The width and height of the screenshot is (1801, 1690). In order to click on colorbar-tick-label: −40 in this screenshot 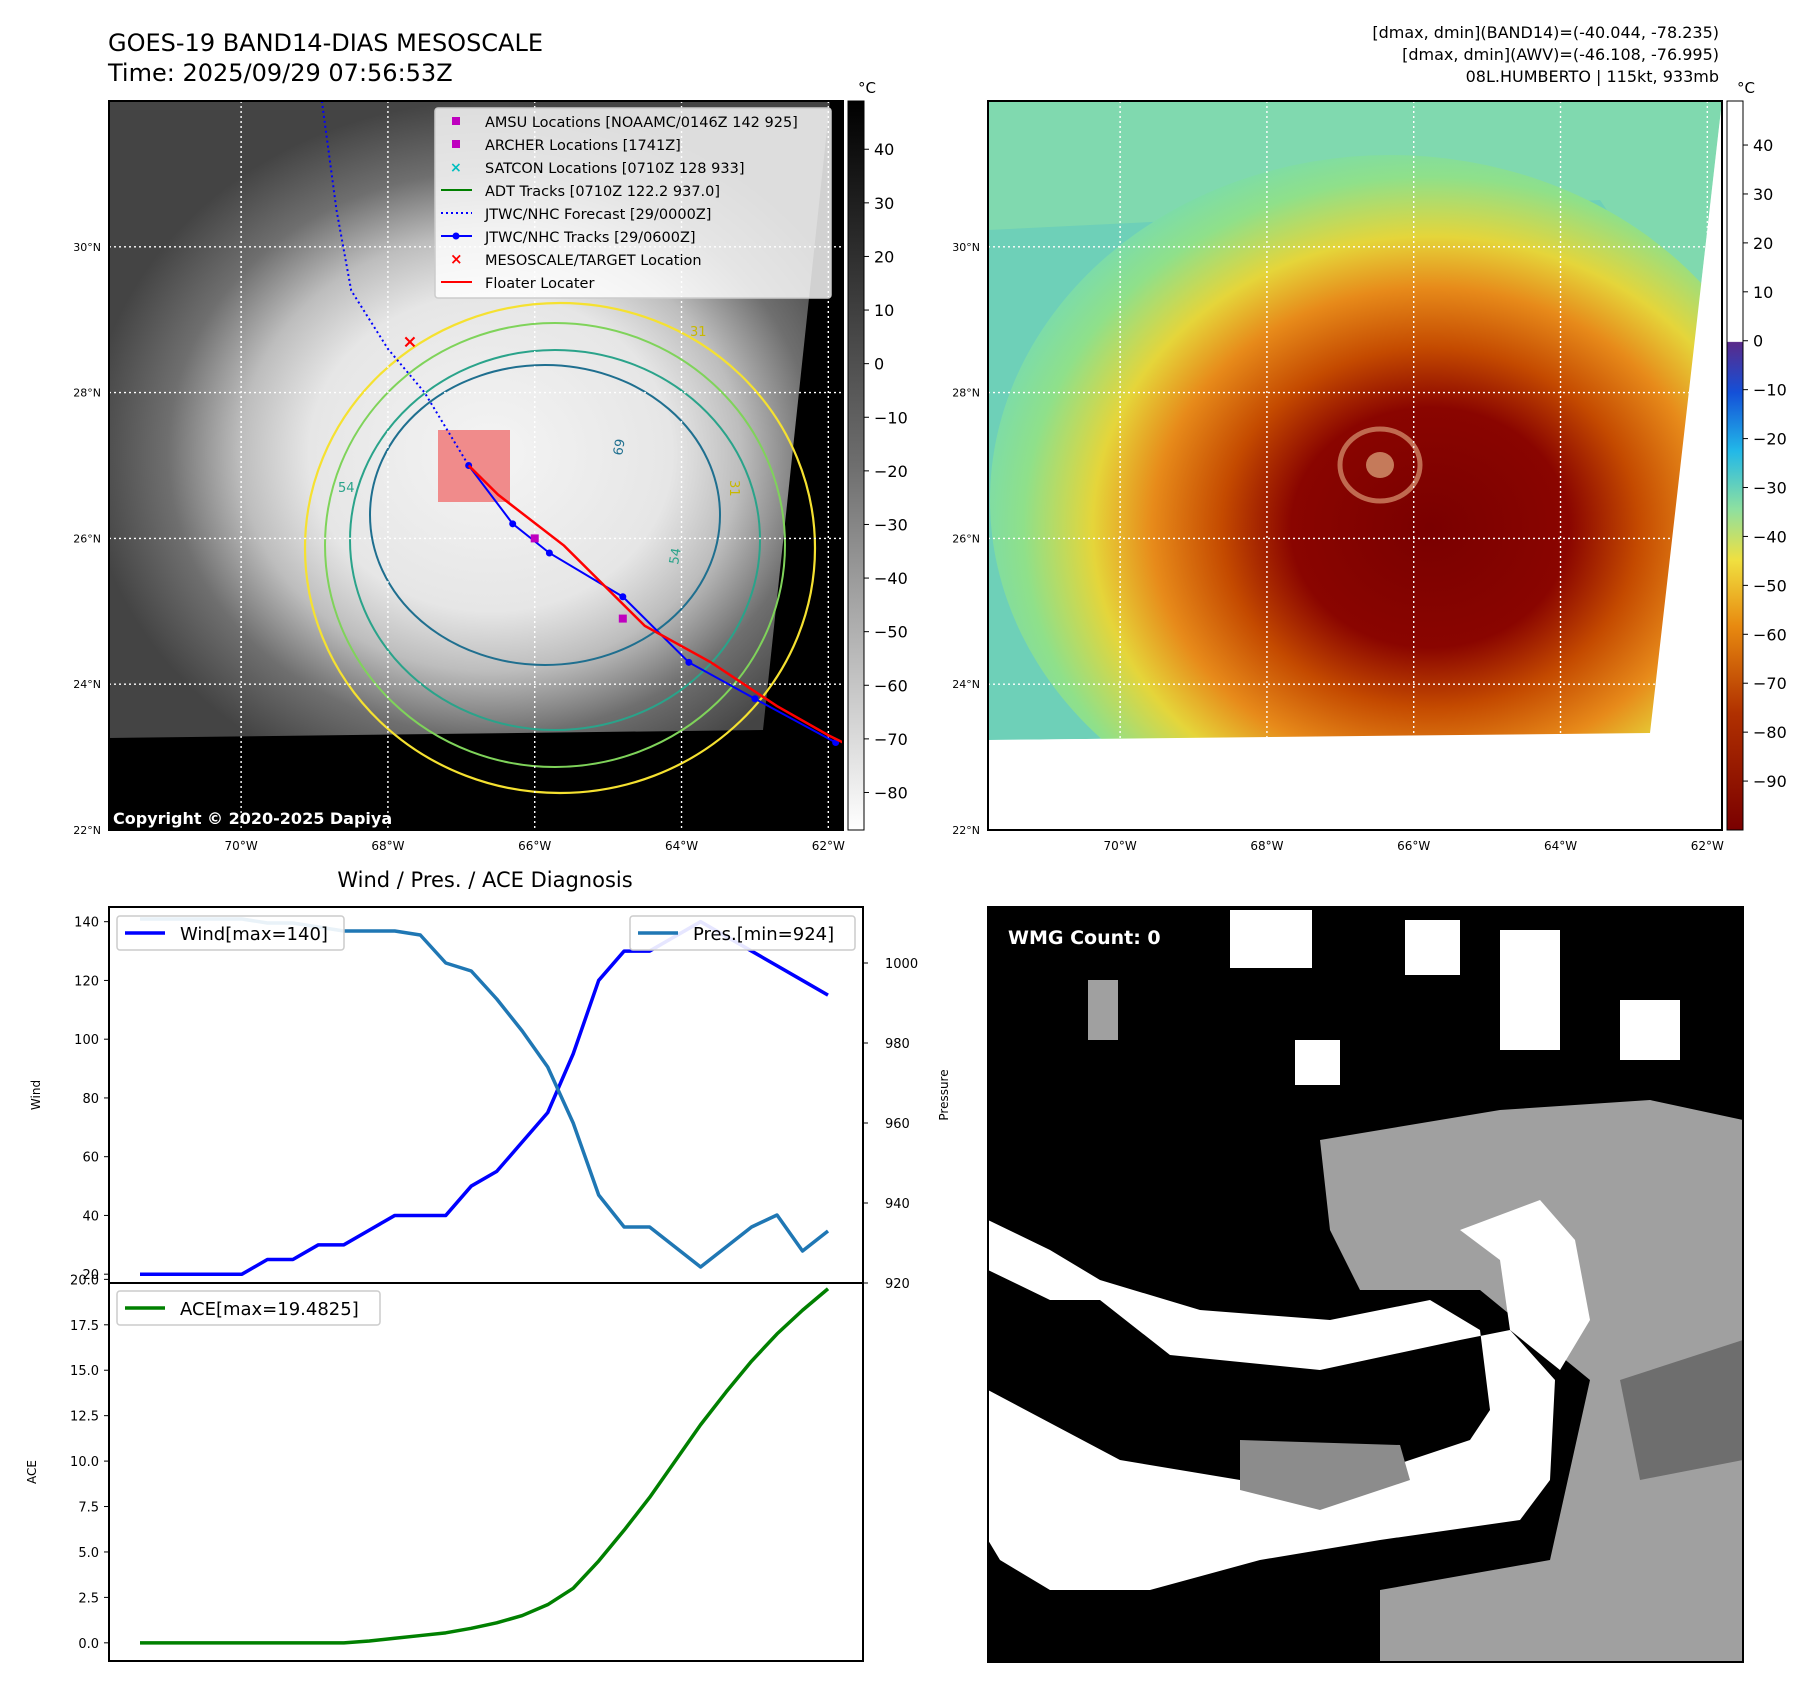, I will do `click(1770, 536)`.